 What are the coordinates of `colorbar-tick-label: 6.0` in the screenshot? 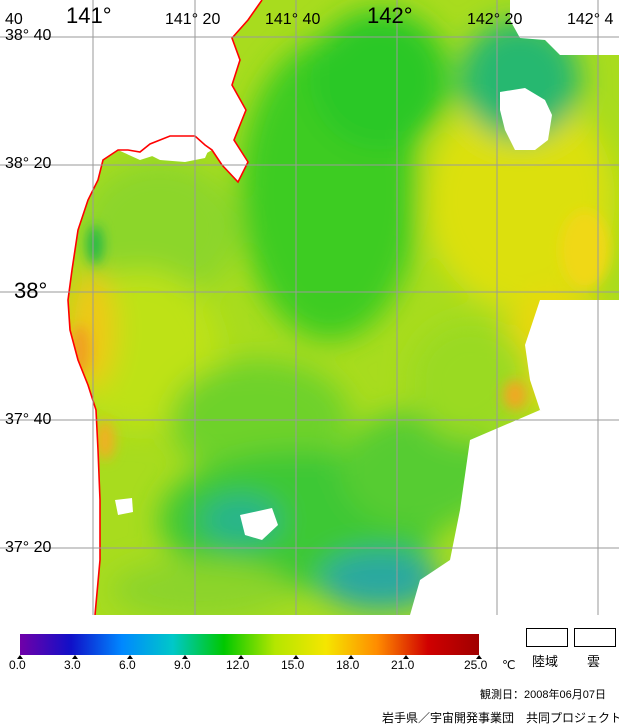 It's located at (127, 665).